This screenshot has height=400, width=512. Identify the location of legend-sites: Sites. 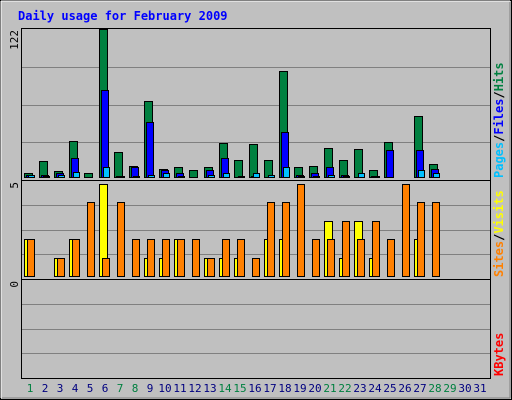
(499, 259).